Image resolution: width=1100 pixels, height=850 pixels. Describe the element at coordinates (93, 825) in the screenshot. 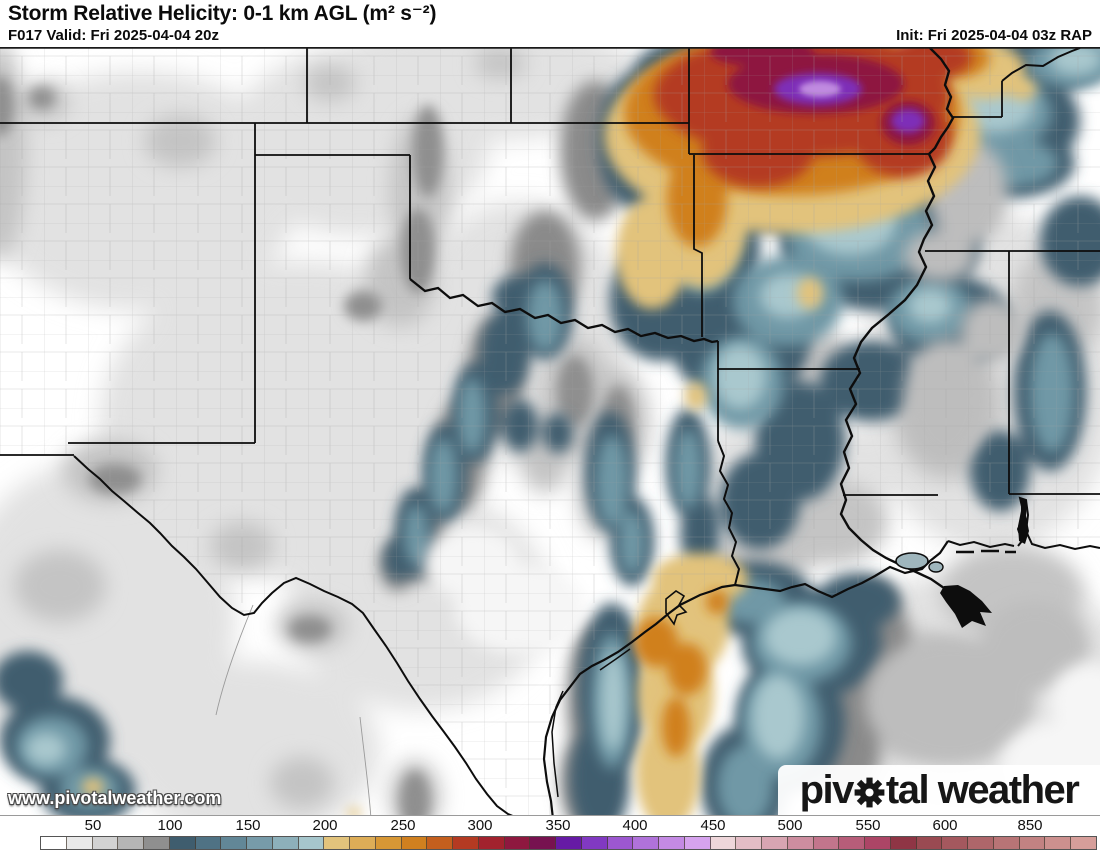

I see `colorbar-tick: 50` at that location.